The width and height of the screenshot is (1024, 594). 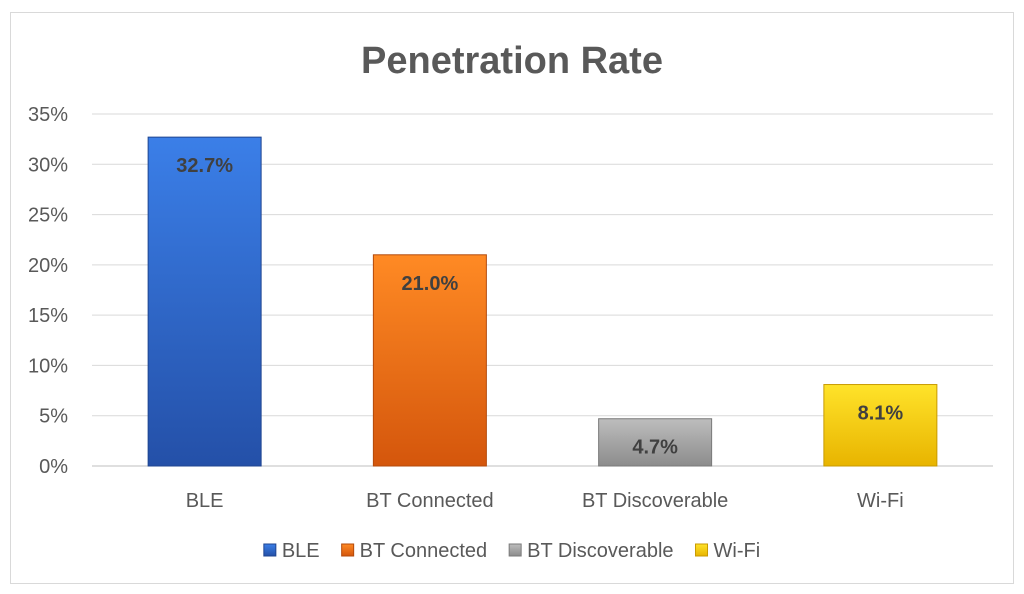 I want to click on x-axis-labels: BLE BT Connected BT Discoverable Wi-Fi, so click(x=545, y=501).